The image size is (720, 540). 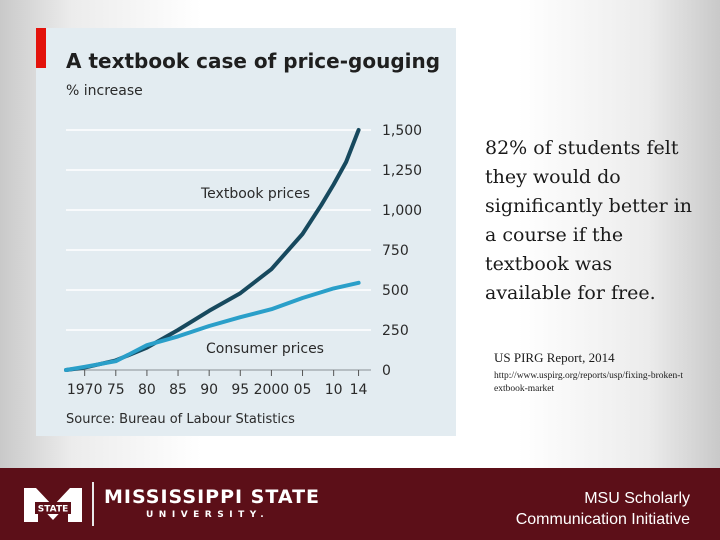 What do you see at coordinates (116, 390) in the screenshot?
I see `x-tick-label: 75` at bounding box center [116, 390].